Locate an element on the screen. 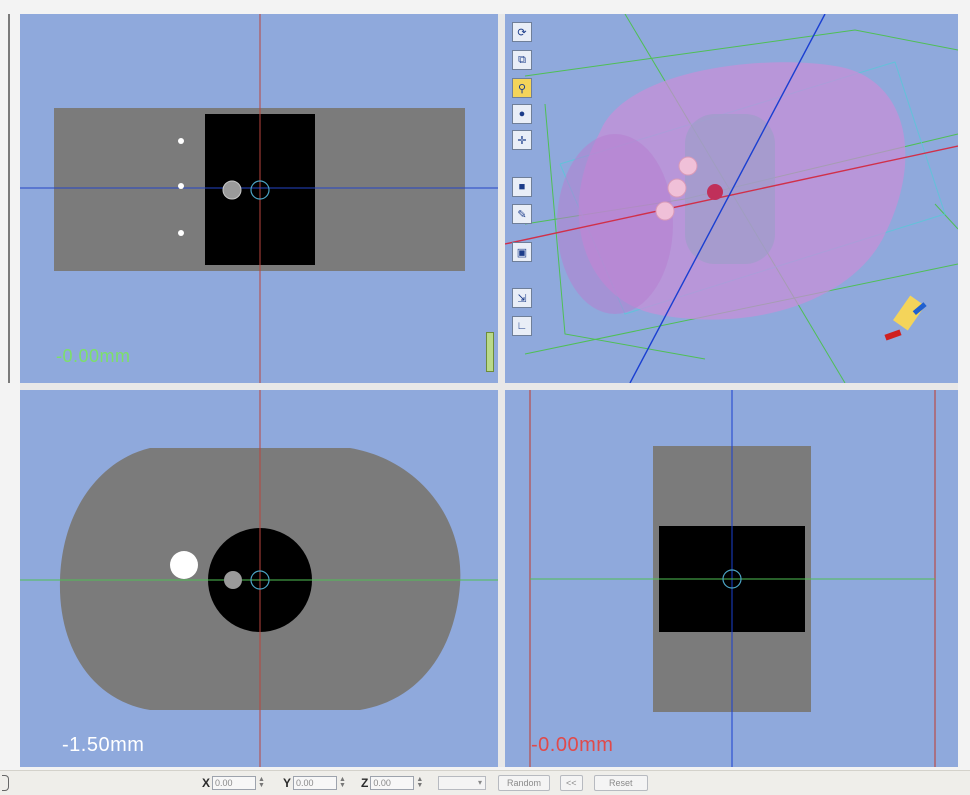  x-input: 0.00 is located at coordinates (234, 783).